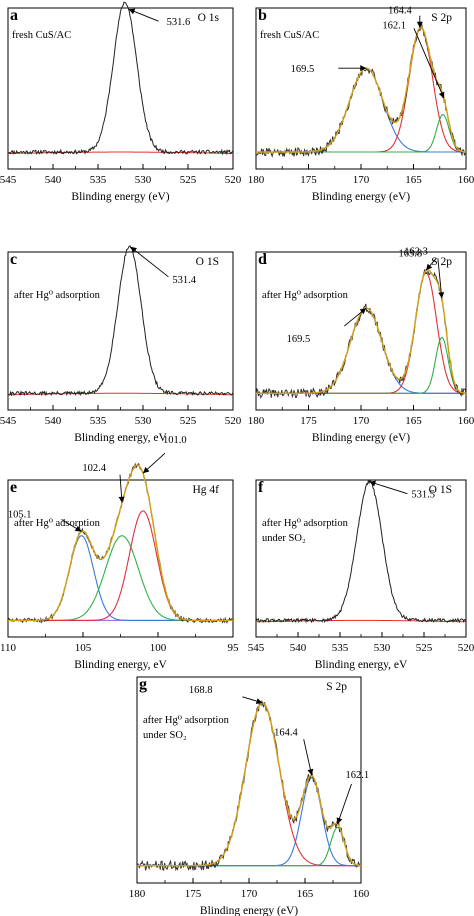 The width and height of the screenshot is (474, 916). What do you see at coordinates (209, 18) in the screenshot?
I see `panel-title: O 1s` at bounding box center [209, 18].